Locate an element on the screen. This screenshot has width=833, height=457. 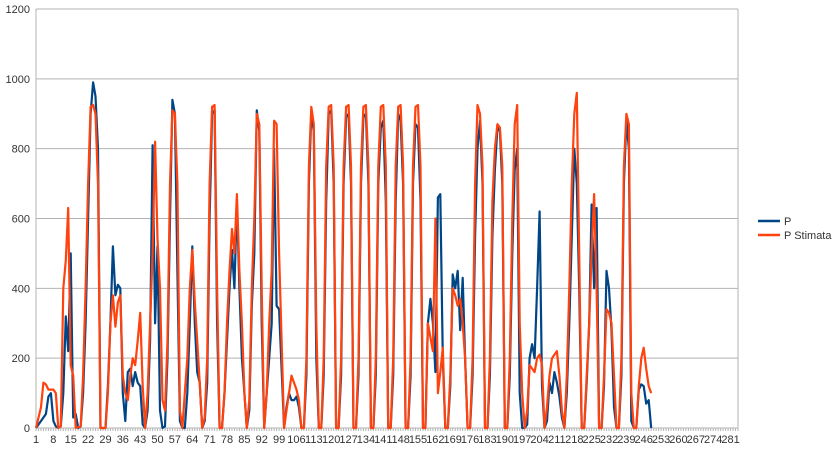
y-tick-label: 200 is located at coordinates (21, 359).